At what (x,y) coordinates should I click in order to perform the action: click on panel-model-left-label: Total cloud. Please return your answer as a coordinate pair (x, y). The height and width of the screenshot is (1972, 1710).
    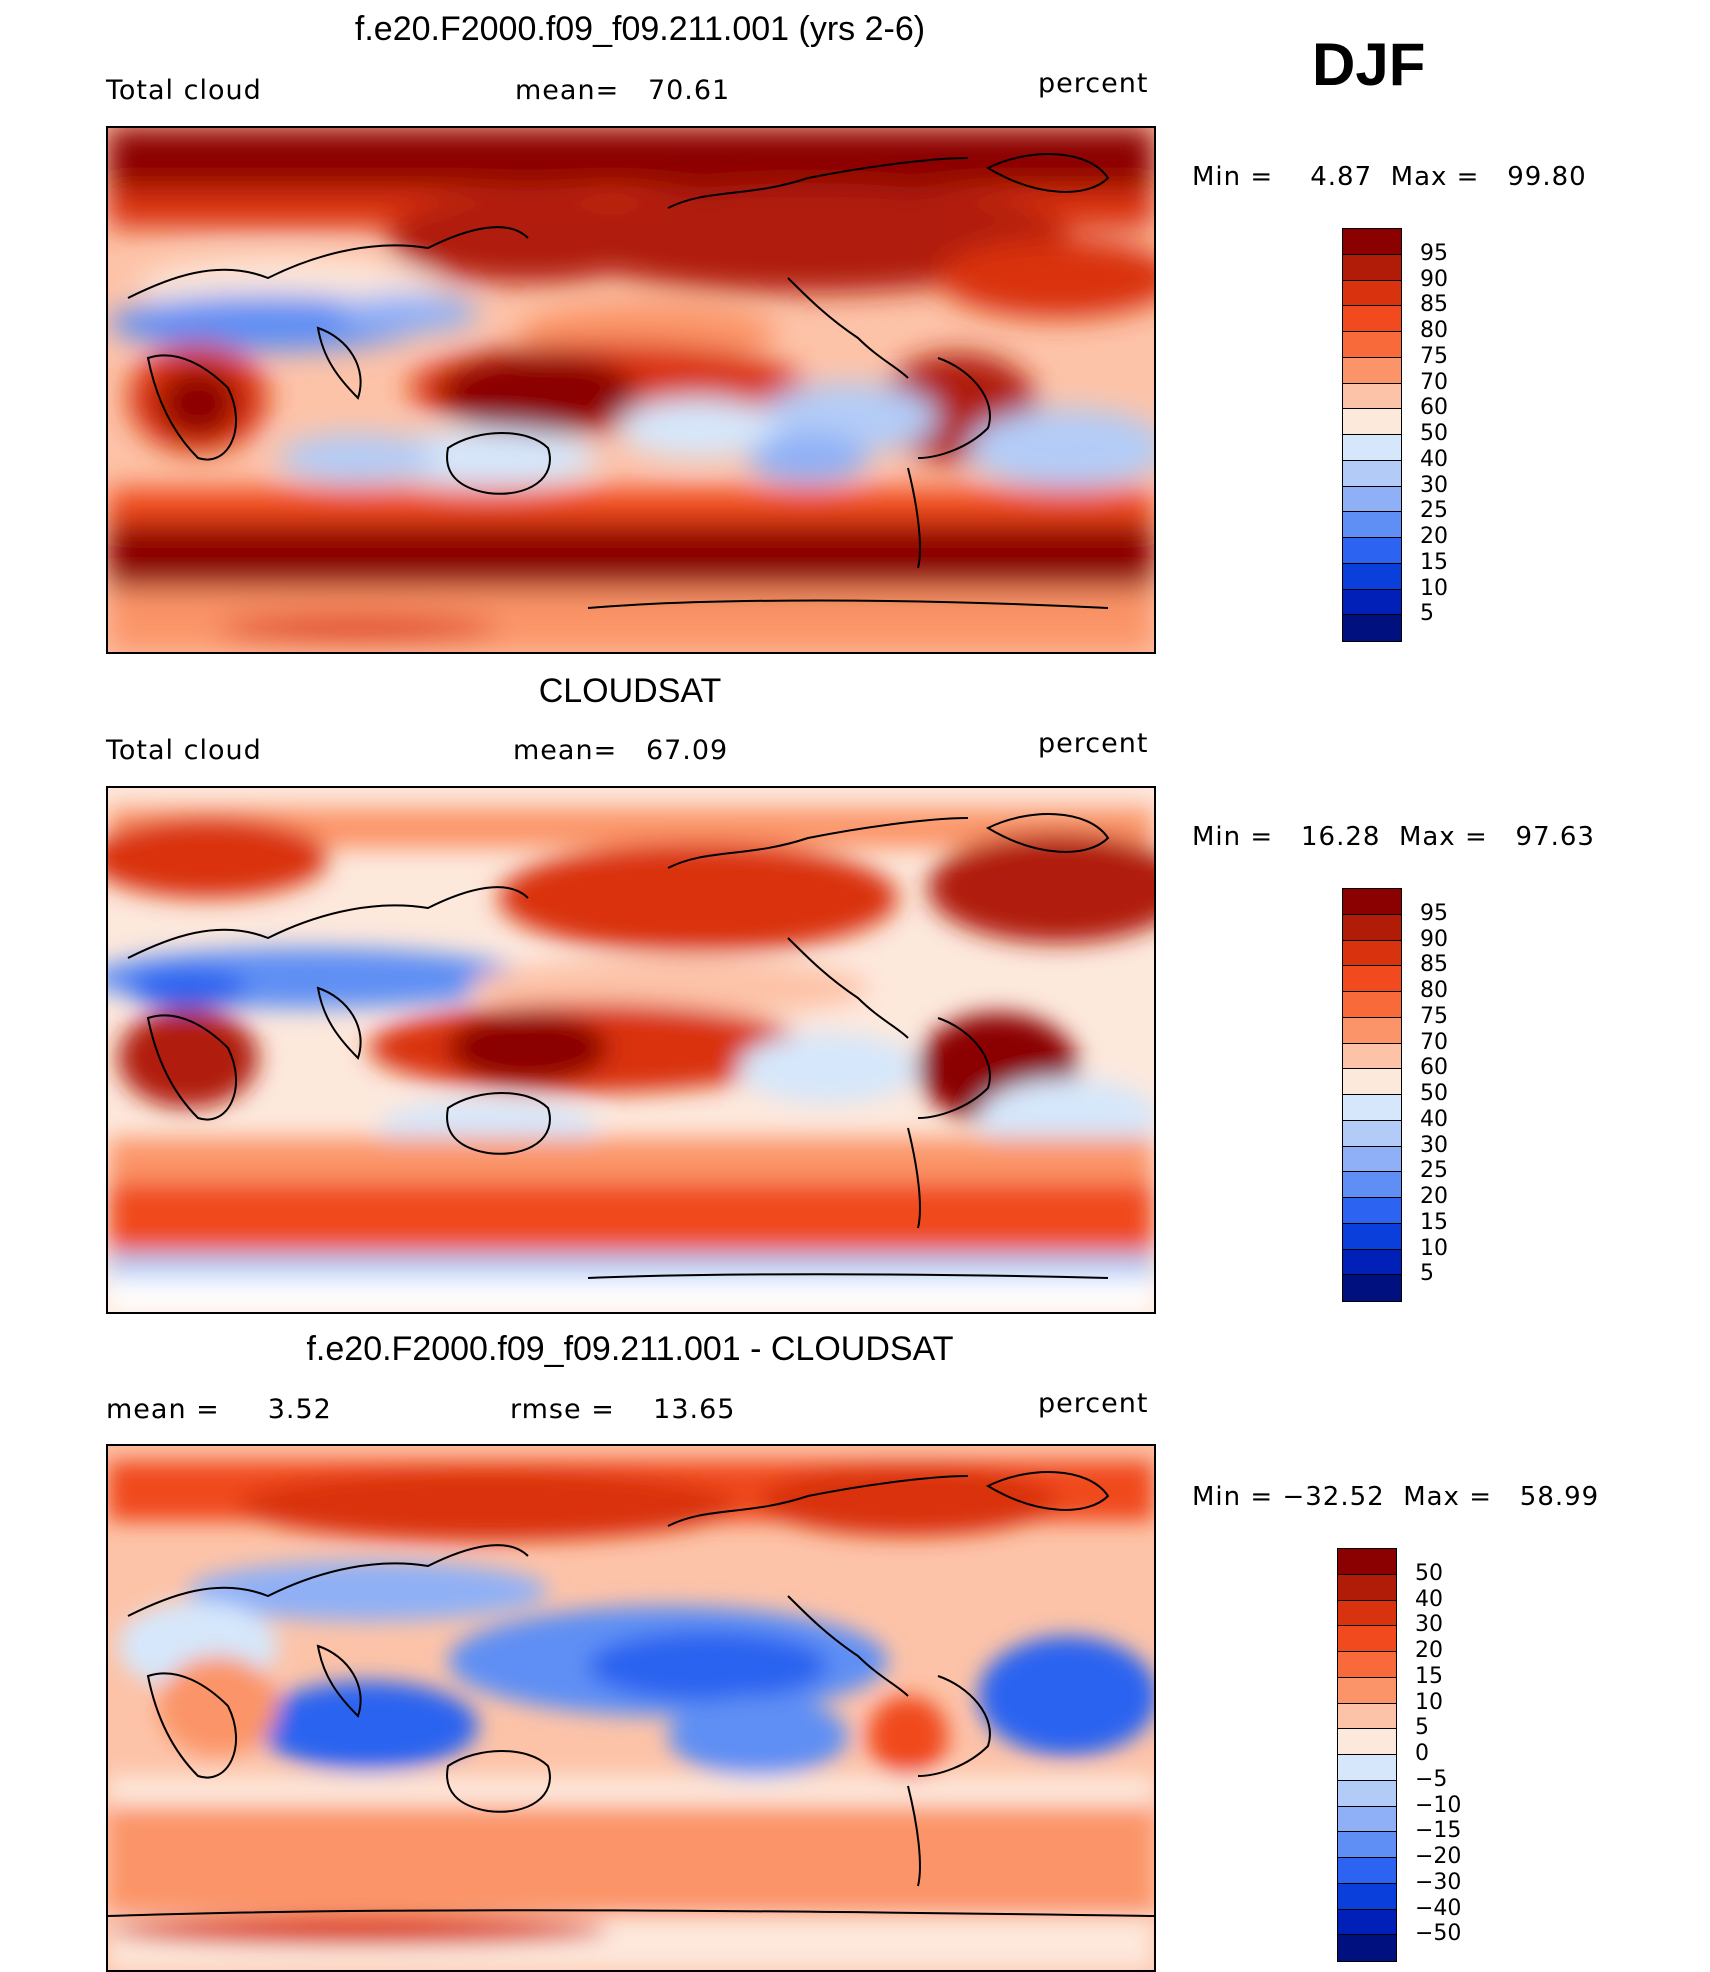
    Looking at the image, I should click on (184, 90).